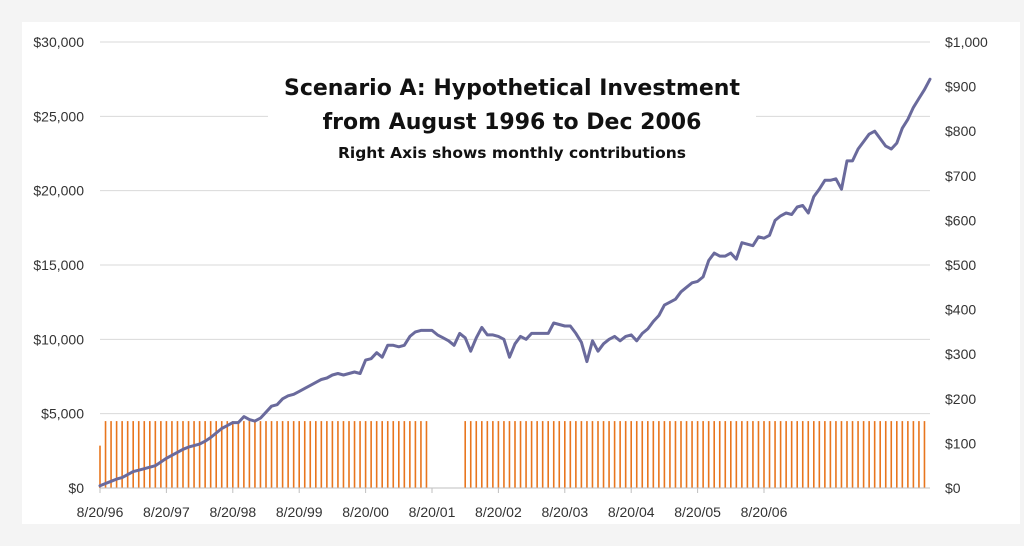 The width and height of the screenshot is (1024, 546). Describe the element at coordinates (966, 42) in the screenshot. I see `right-tick-label: $1,000` at that location.